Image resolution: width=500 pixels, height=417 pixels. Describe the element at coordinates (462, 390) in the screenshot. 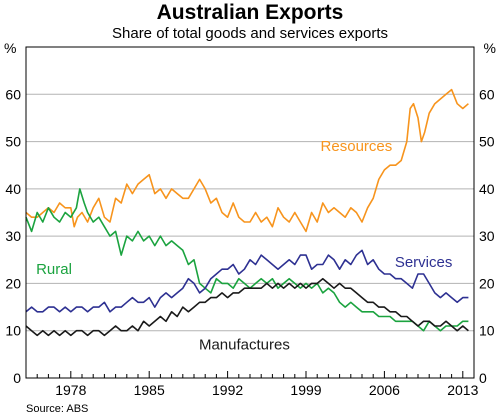

I see `x-tick-label-2013: 2013` at that location.